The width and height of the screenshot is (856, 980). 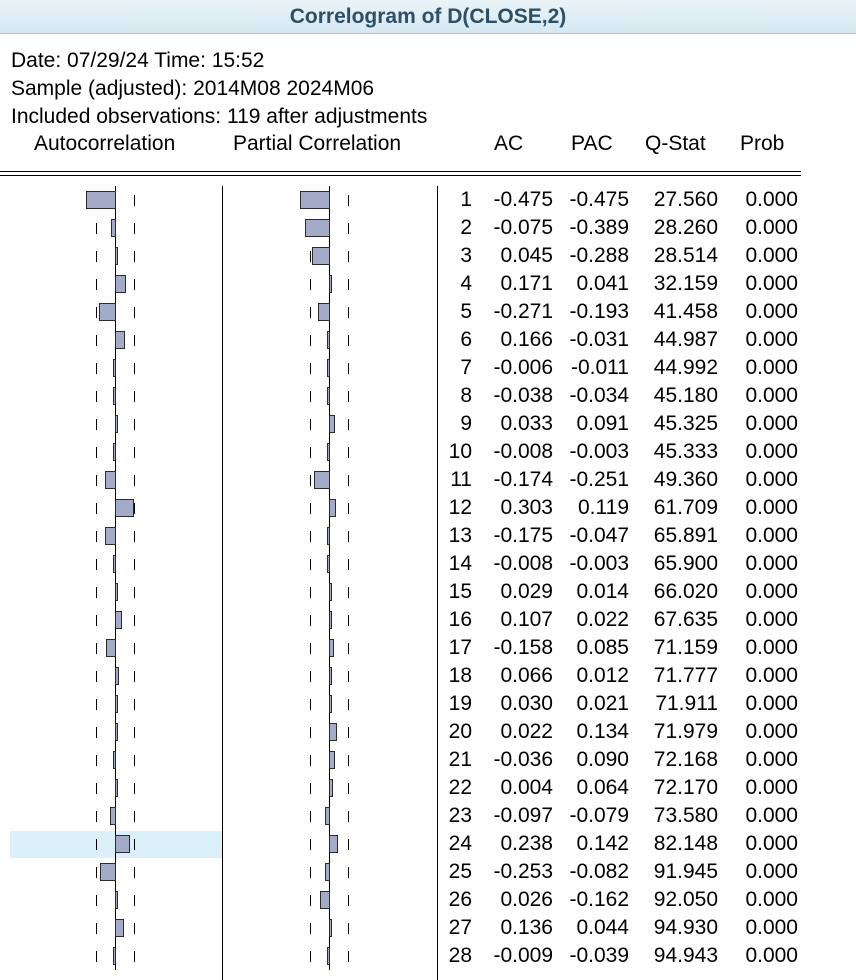 What do you see at coordinates (526, 507) in the screenshot?
I see `ac-value: 0.303` at bounding box center [526, 507].